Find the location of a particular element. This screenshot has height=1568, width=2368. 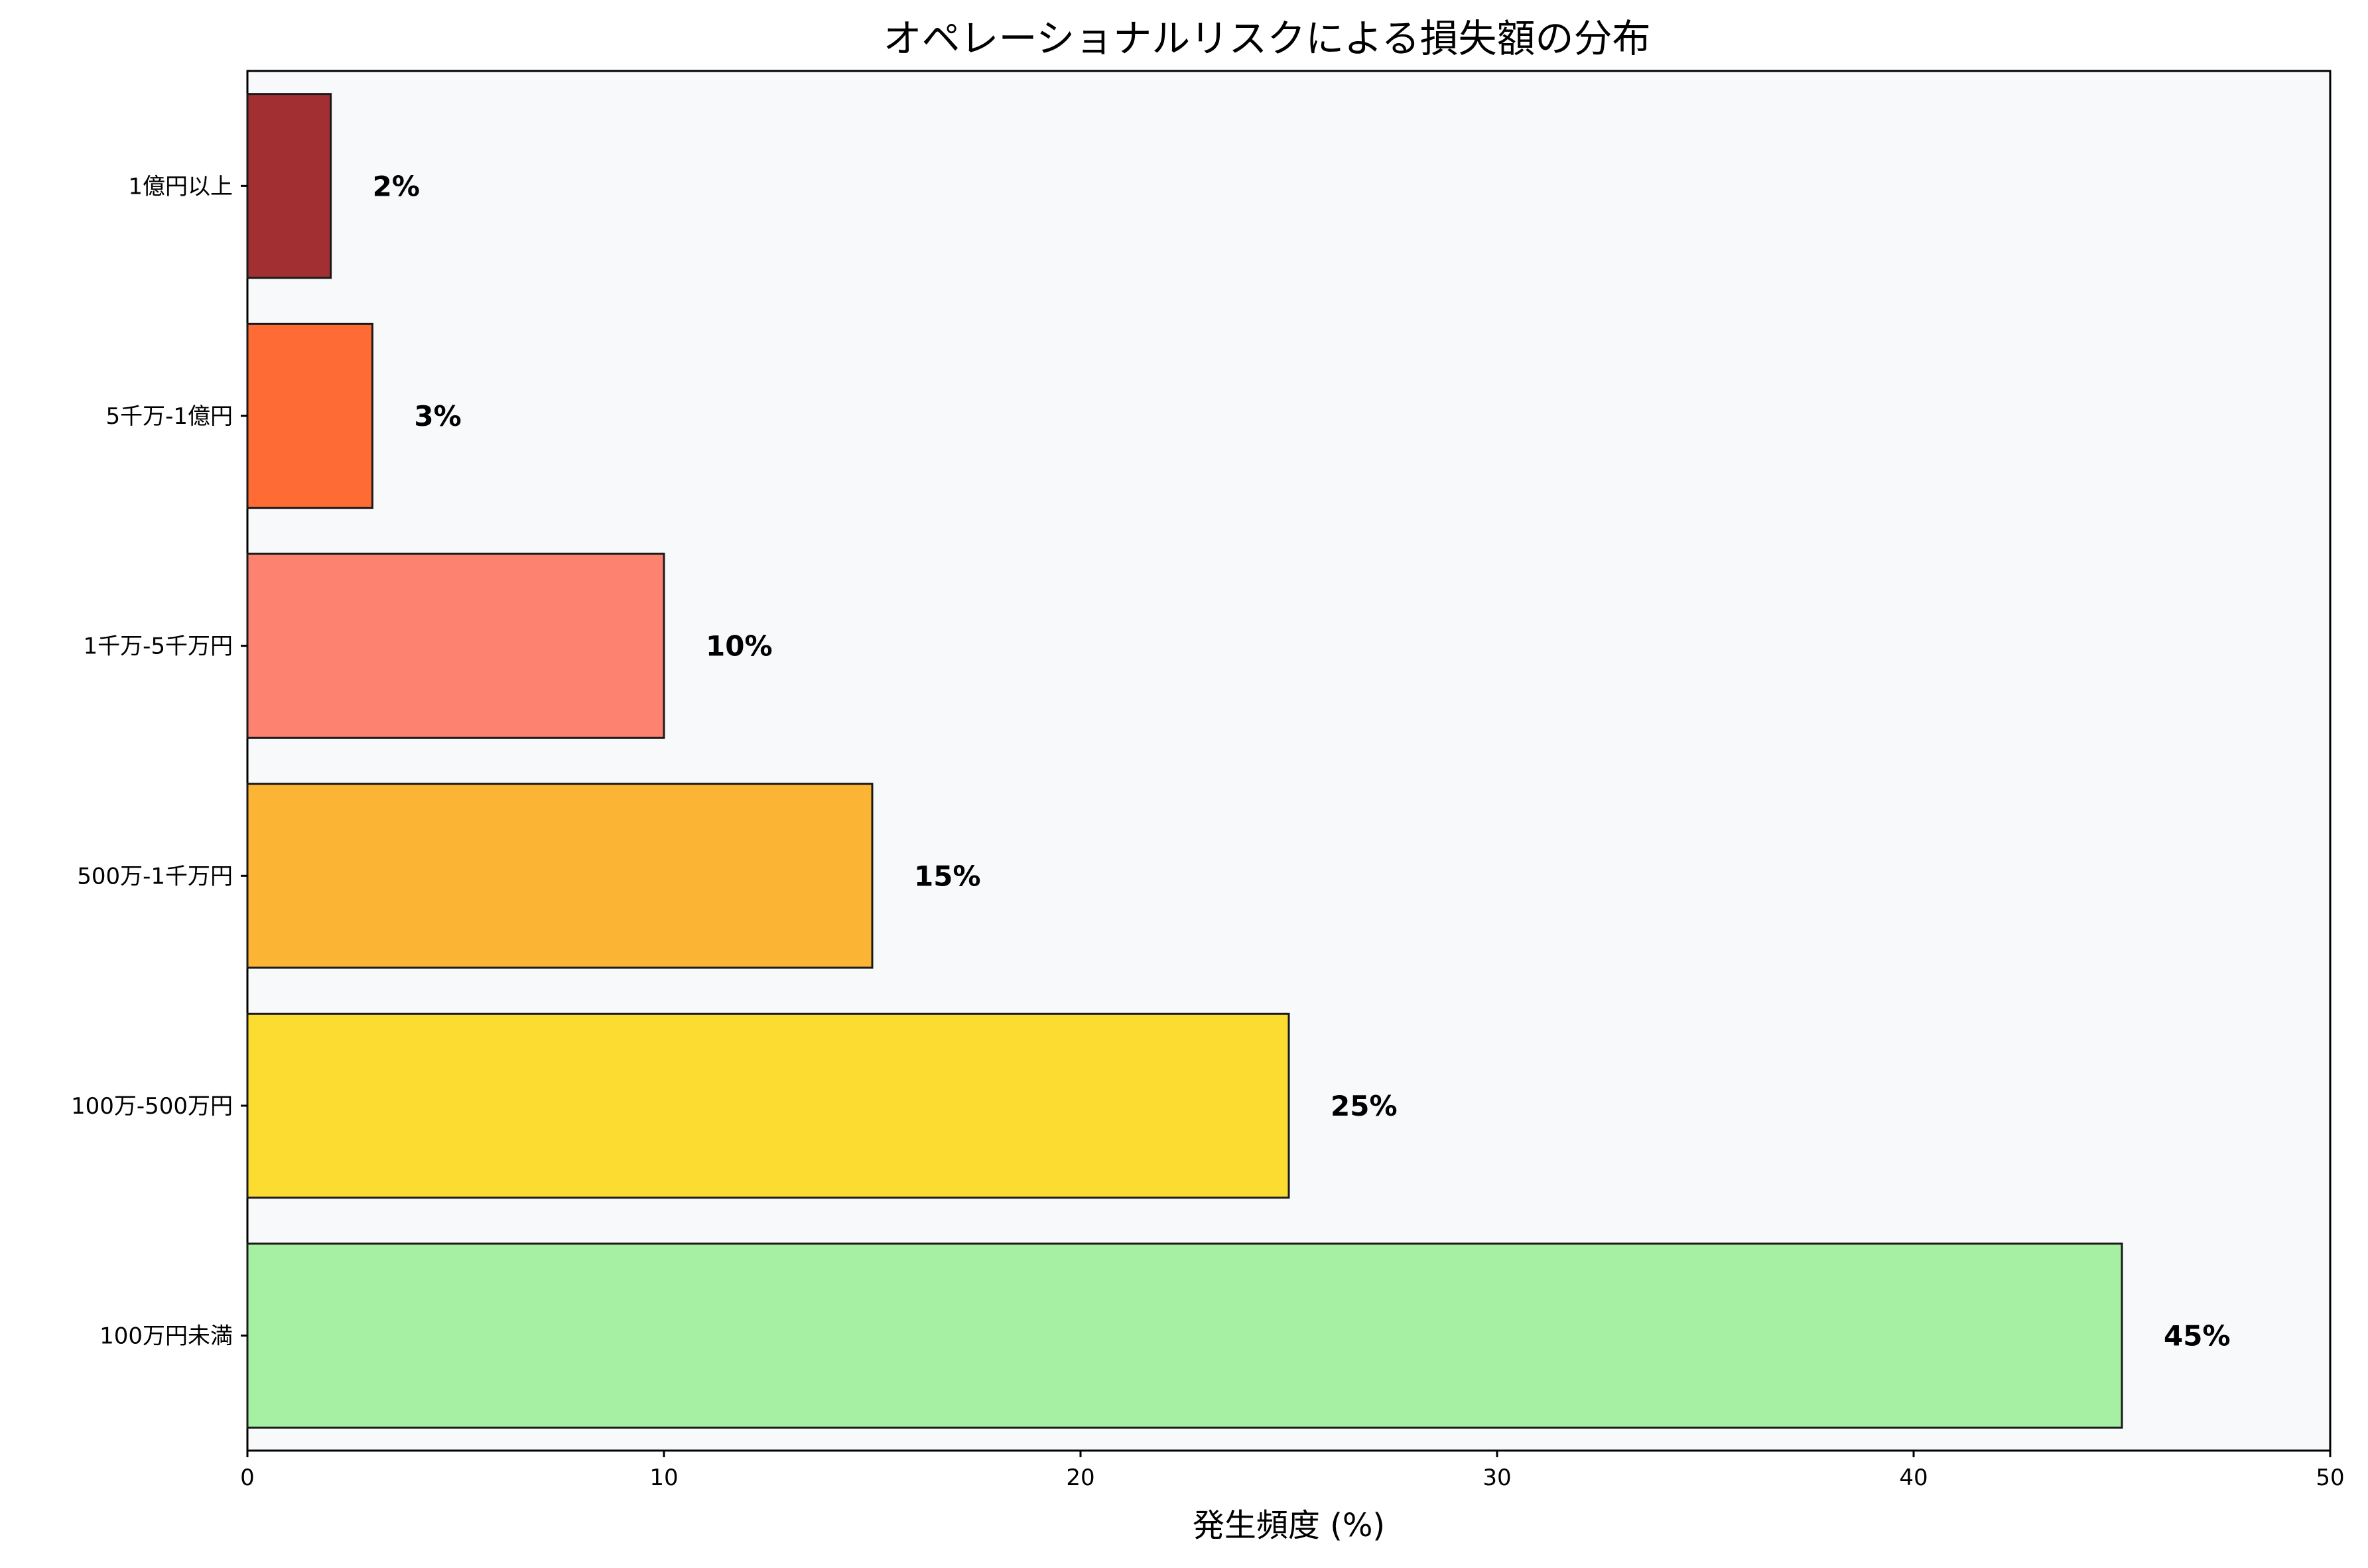

y-tick-label-5: 1億円以上 is located at coordinates (180, 186).